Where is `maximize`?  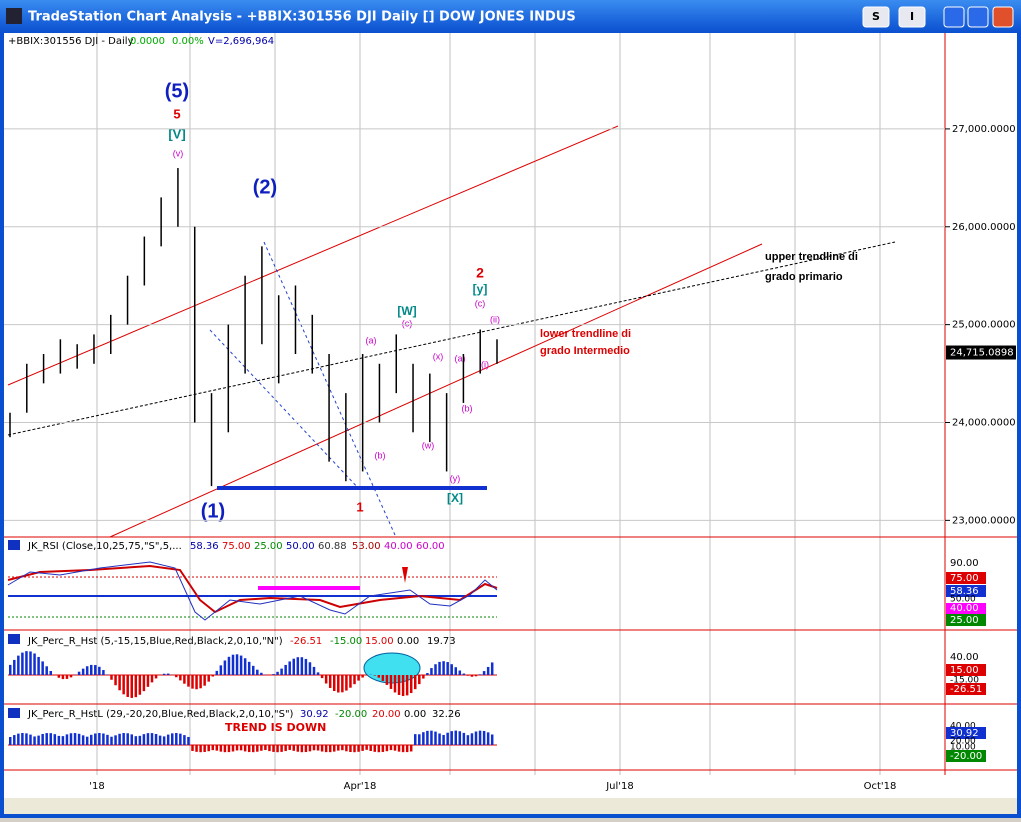
maximize is located at coordinates (978, 17).